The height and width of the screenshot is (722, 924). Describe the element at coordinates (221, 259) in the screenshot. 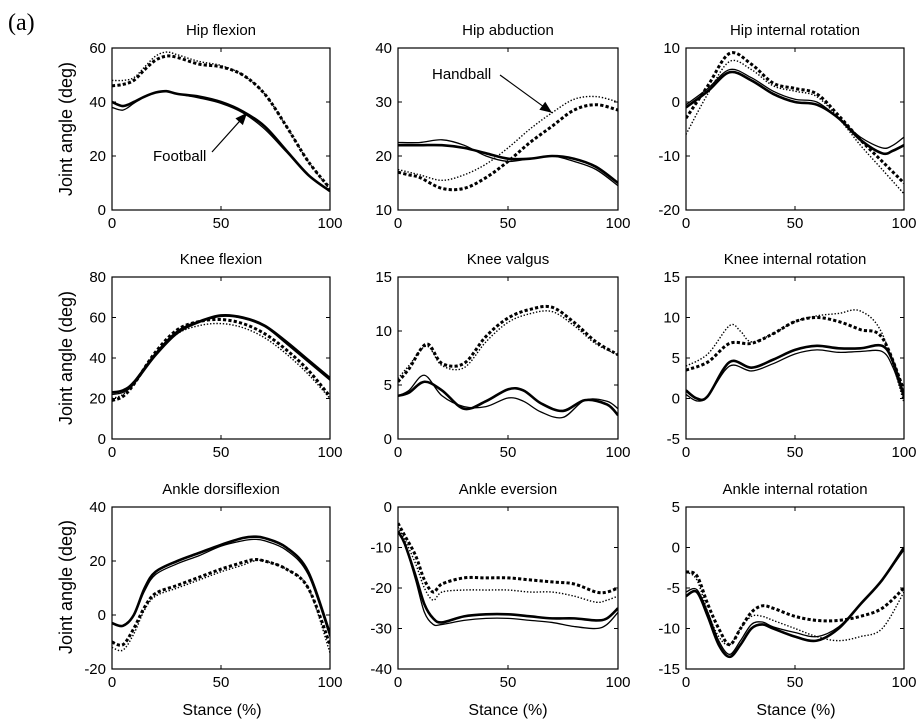

I see `subplot-title: Knee flexion` at that location.